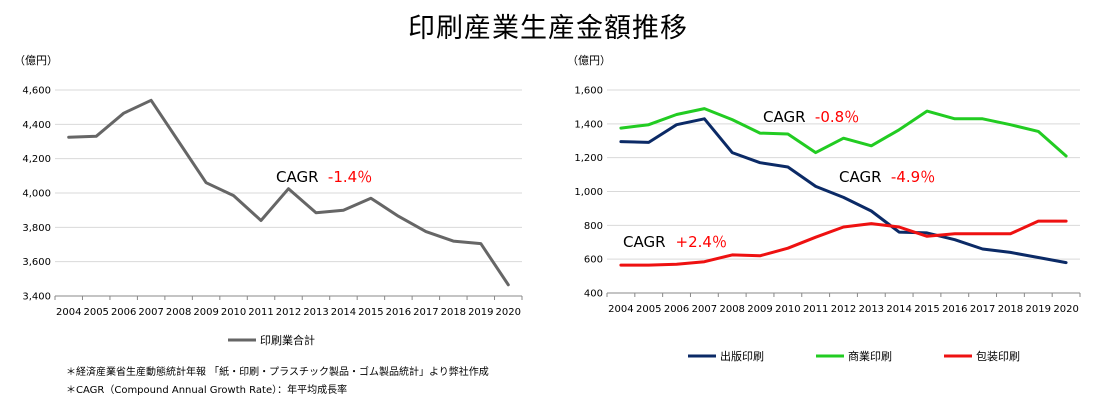 The width and height of the screenshot is (1096, 404). Describe the element at coordinates (676, 309) in the screenshot. I see `right-x-tick-label: 2006` at that location.